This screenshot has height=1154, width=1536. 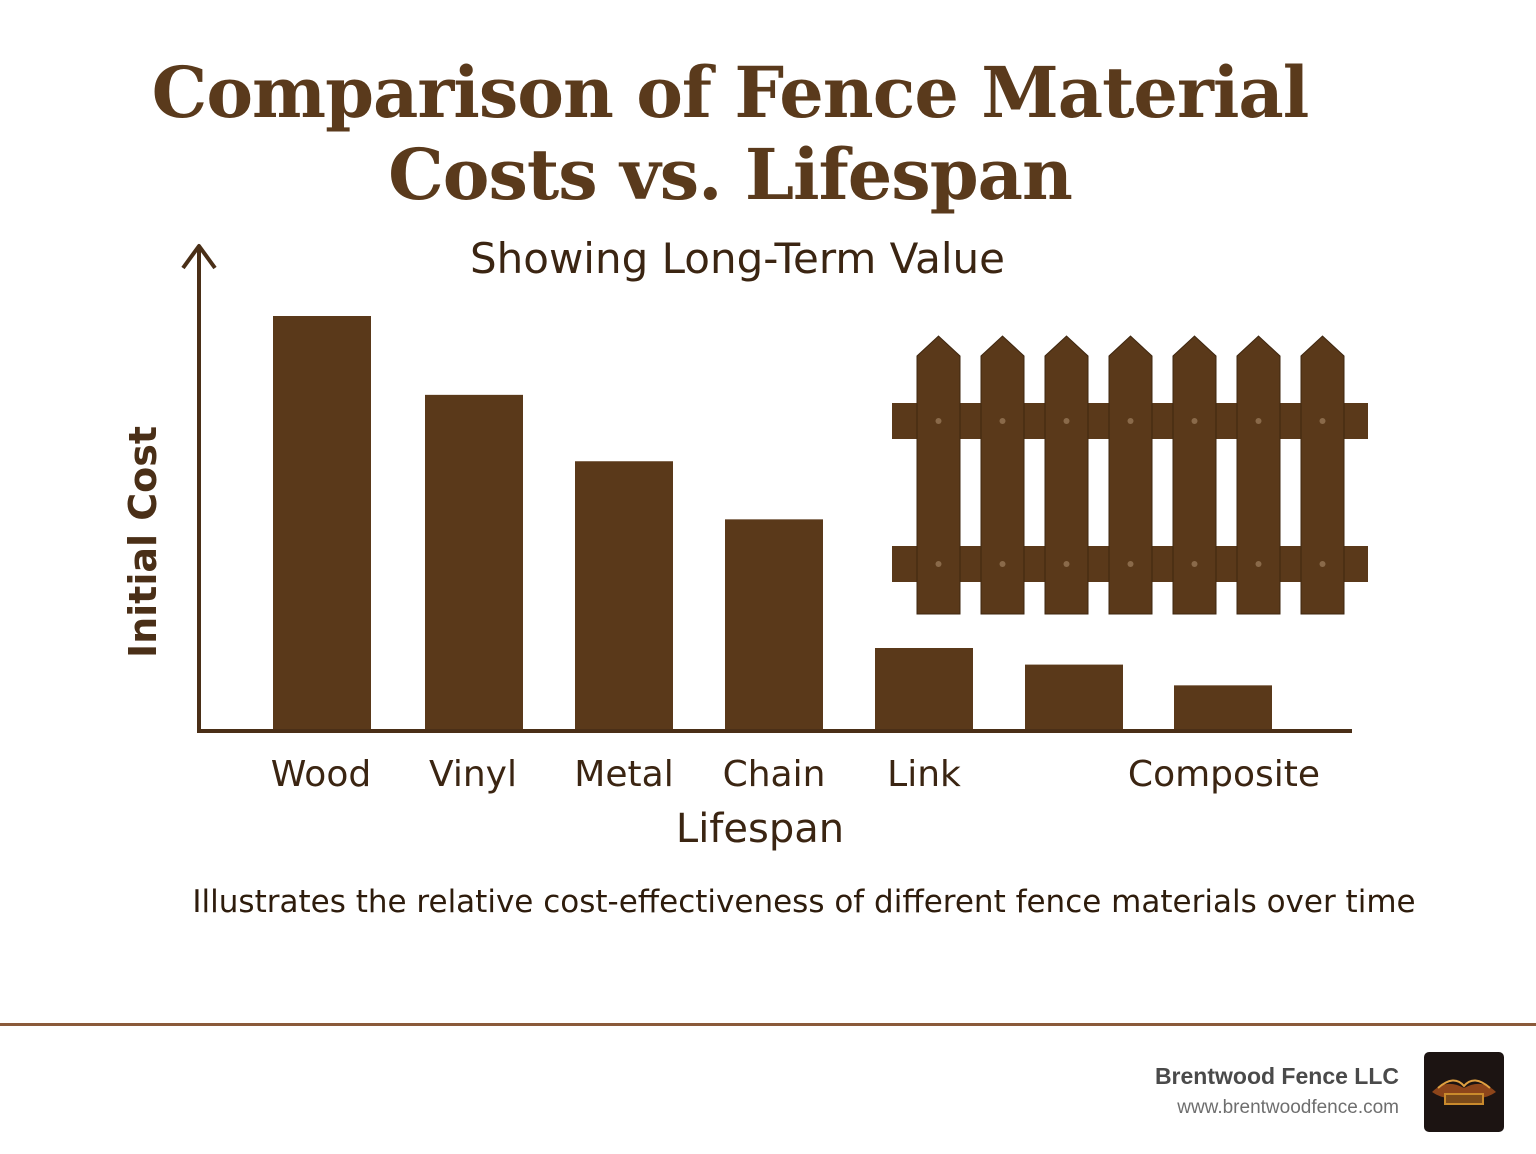 What do you see at coordinates (737, 258) in the screenshot?
I see `chart-subtitle: Showing Long-Term Value` at bounding box center [737, 258].